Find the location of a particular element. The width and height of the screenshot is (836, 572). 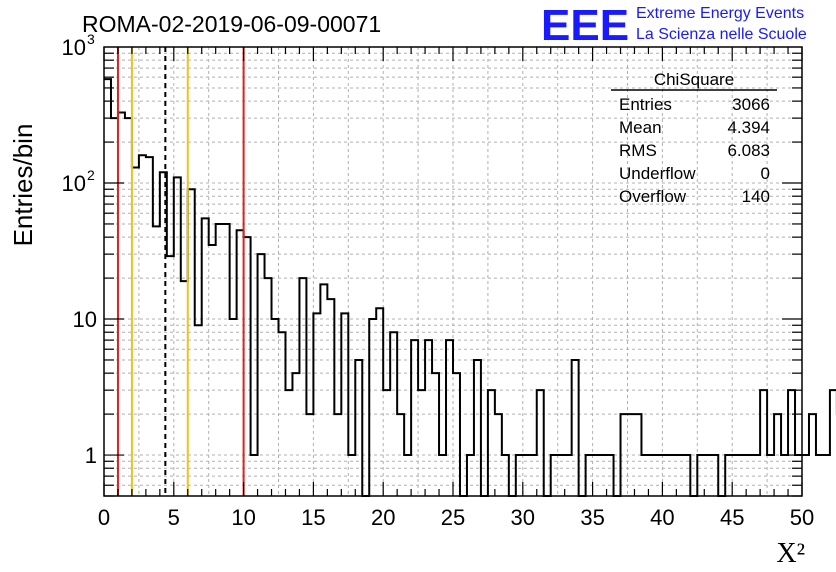

y-tick-exponent: 2 is located at coordinates (91, 175).